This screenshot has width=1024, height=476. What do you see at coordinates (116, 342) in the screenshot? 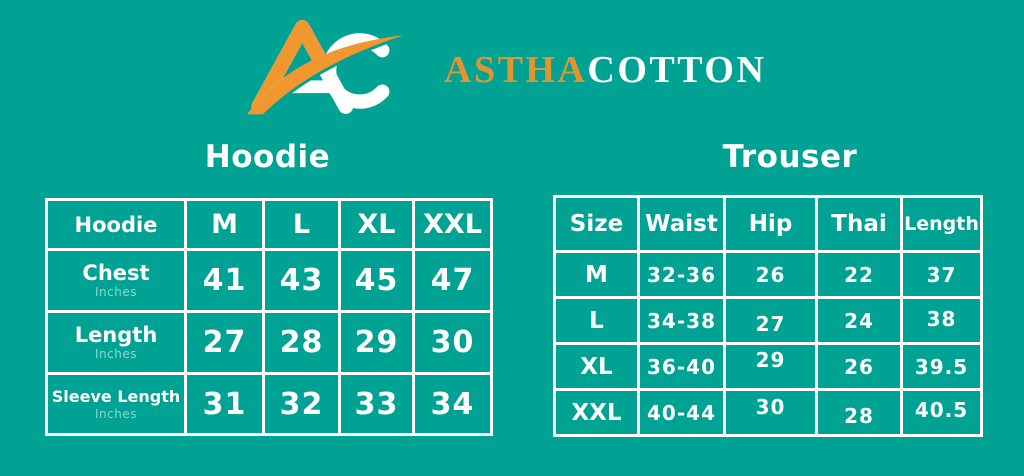
I see `hoodie-row-label: Length Inches` at bounding box center [116, 342].